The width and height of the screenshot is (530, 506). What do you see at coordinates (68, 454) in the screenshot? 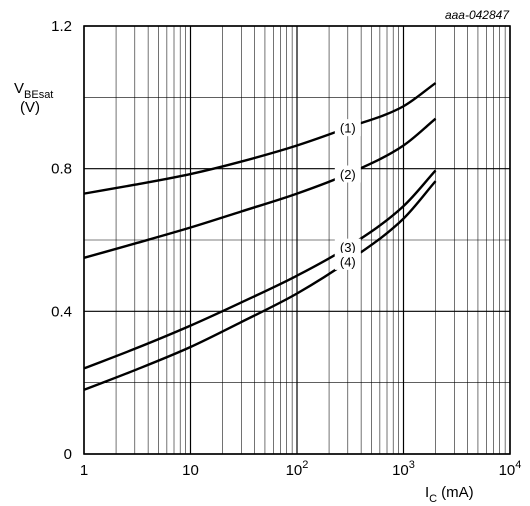
I see `y-tick-label: 0` at bounding box center [68, 454].